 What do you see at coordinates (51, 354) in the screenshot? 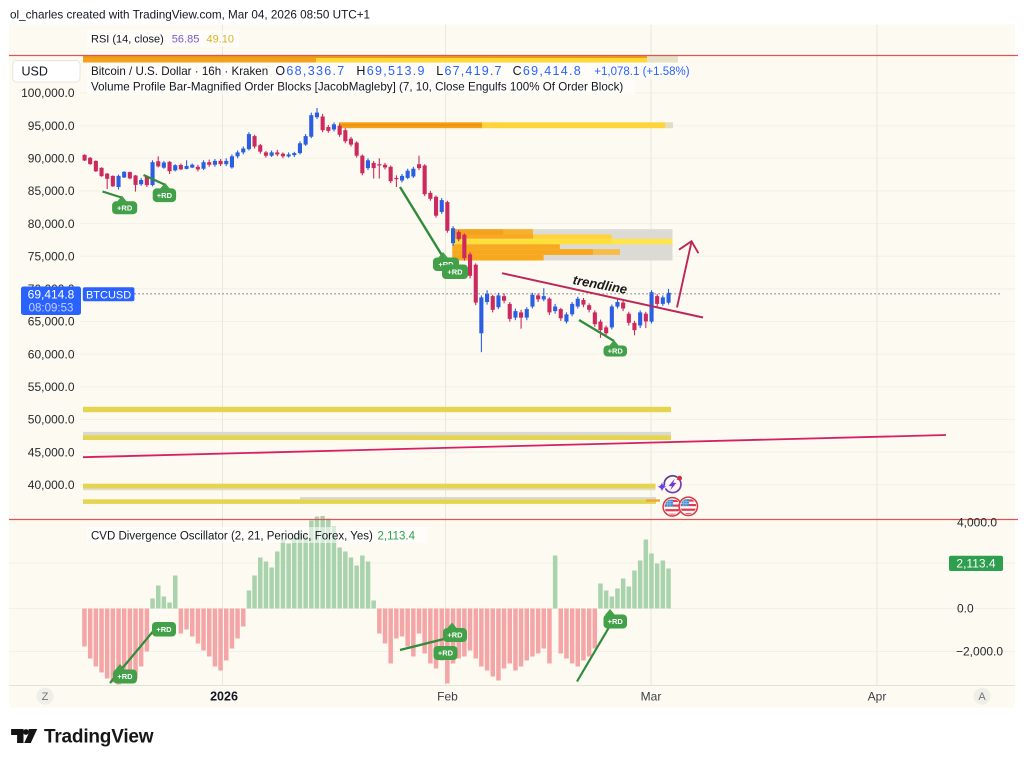
I see `svg-text: 60,000.0` at bounding box center [51, 354].